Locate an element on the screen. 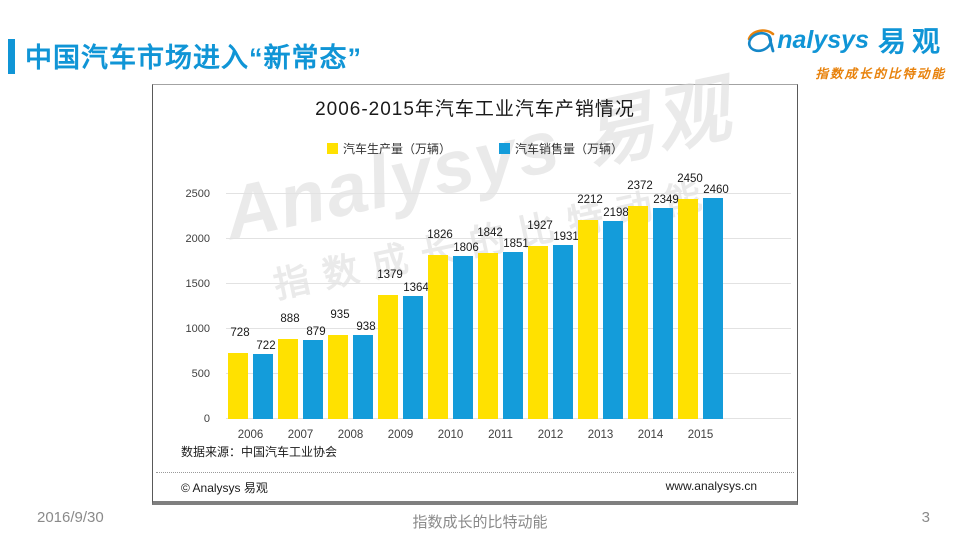 Image resolution: width=960 pixels, height=540 pixels. value-label-production-2012: 1927 is located at coordinates (540, 225).